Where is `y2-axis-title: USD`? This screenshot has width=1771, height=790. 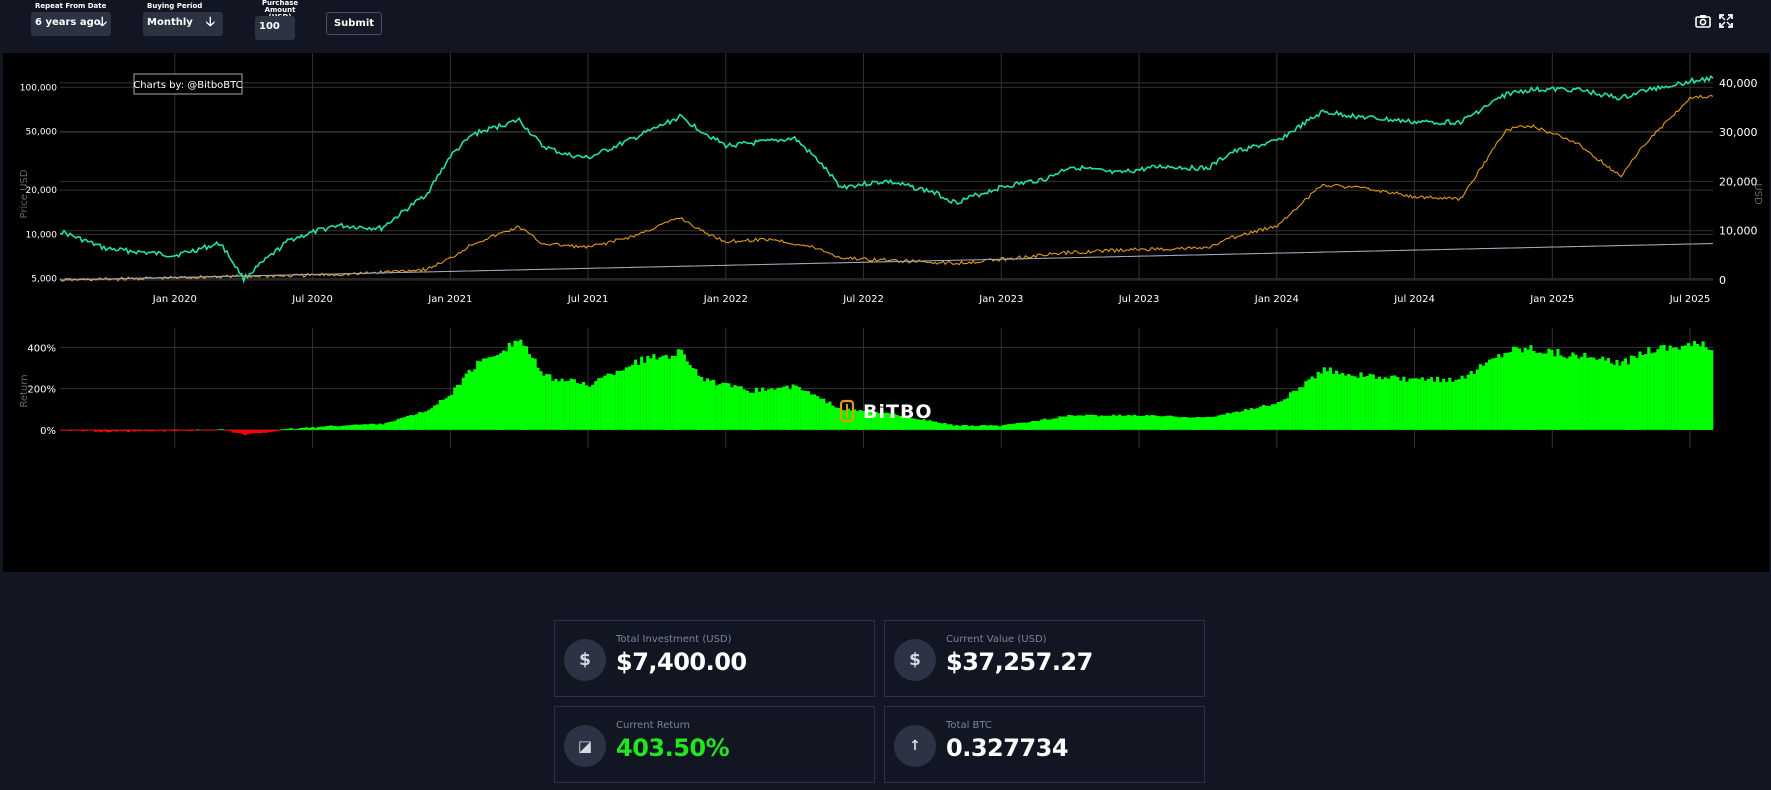 y2-axis-title: USD is located at coordinates (1757, 194).